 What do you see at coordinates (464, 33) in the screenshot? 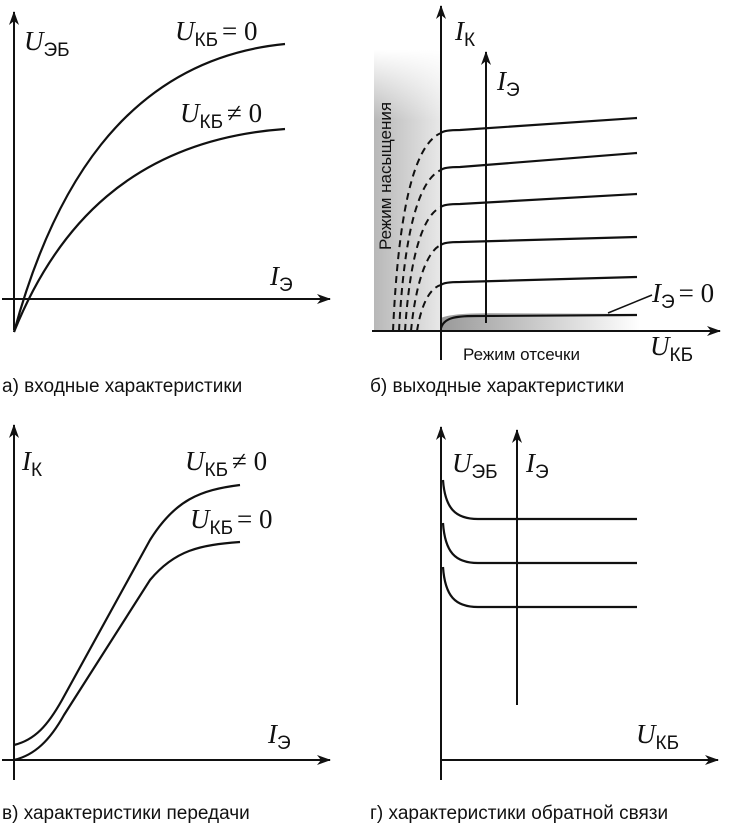
I see `panel-b-y-label: IК` at bounding box center [464, 33].